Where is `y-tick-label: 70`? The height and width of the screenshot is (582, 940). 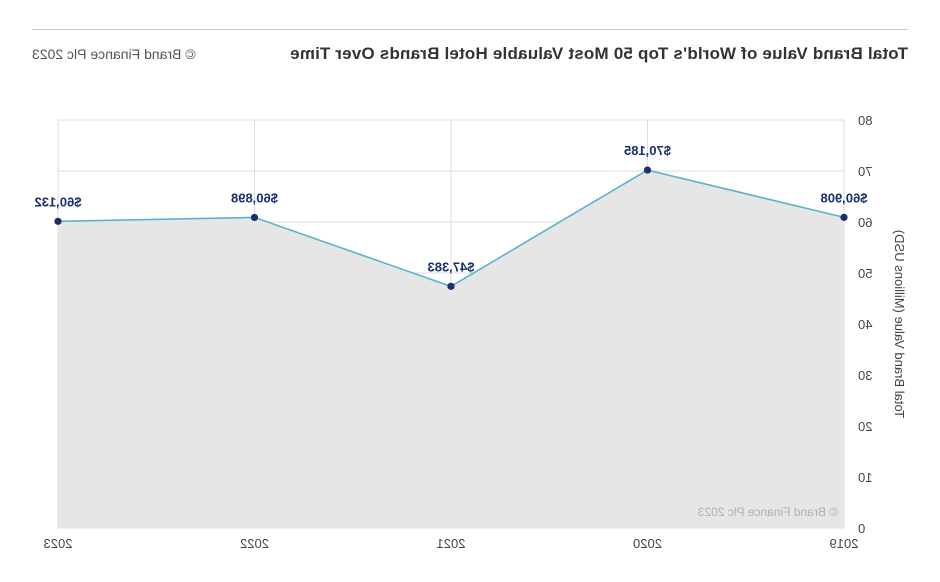
y-tick-label: 70 is located at coordinates (865, 171).